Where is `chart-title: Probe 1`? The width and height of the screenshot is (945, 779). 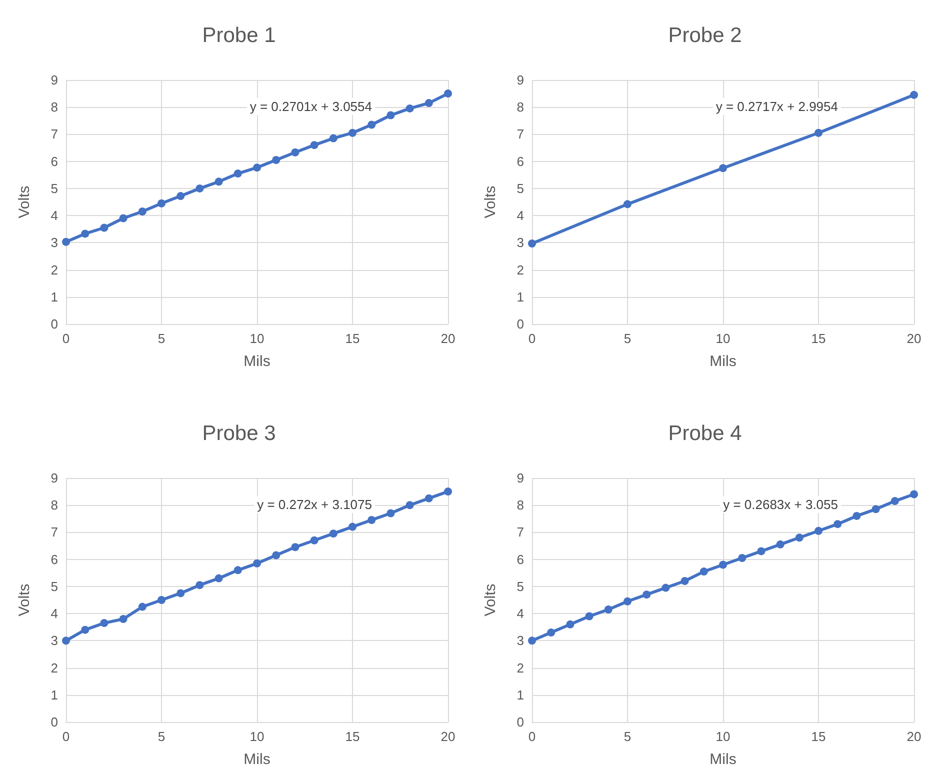
chart-title: Probe 1 is located at coordinates (239, 35).